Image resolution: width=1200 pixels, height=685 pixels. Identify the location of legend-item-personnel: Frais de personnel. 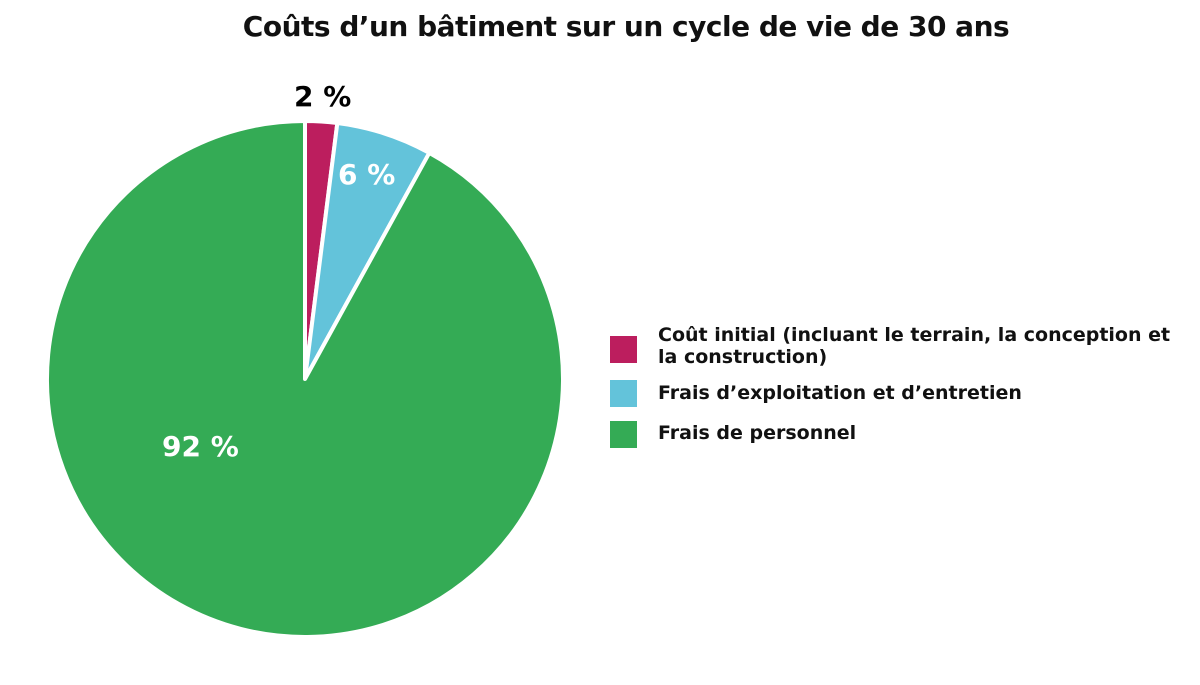
(900, 434).